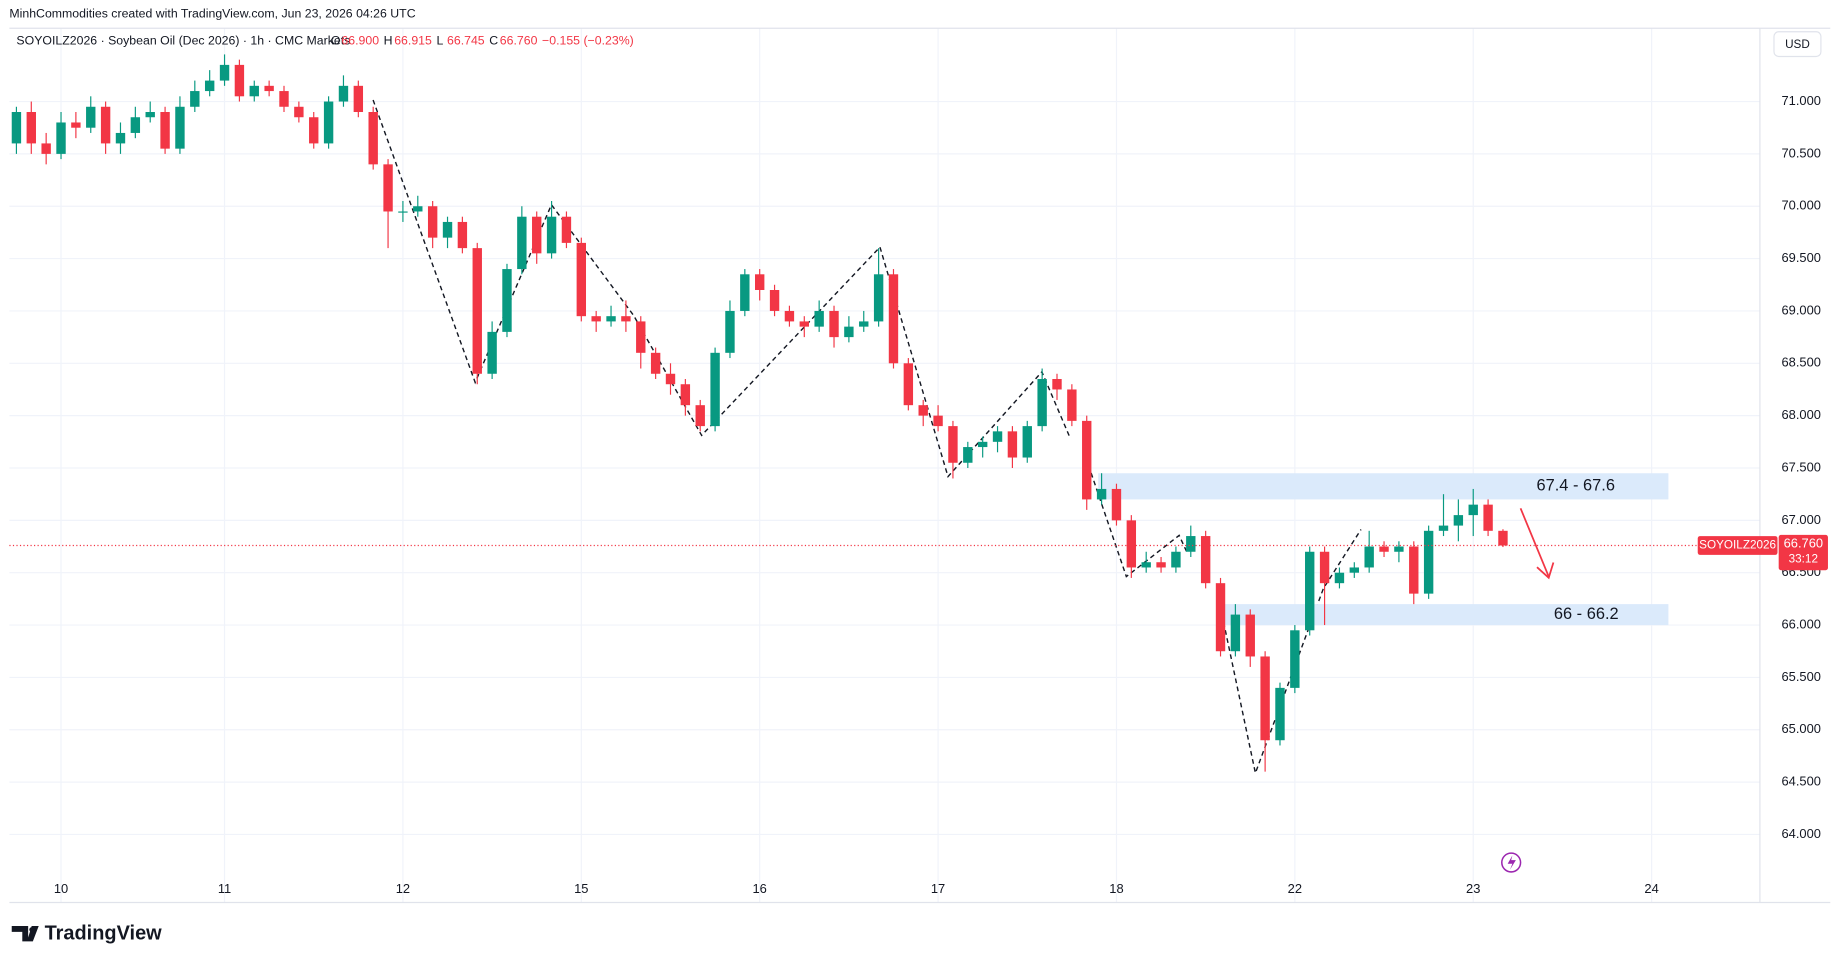 The width and height of the screenshot is (1835, 959). Describe the element at coordinates (1575, 486) in the screenshot. I see `zone-label: 67.4 - 67.6` at that location.